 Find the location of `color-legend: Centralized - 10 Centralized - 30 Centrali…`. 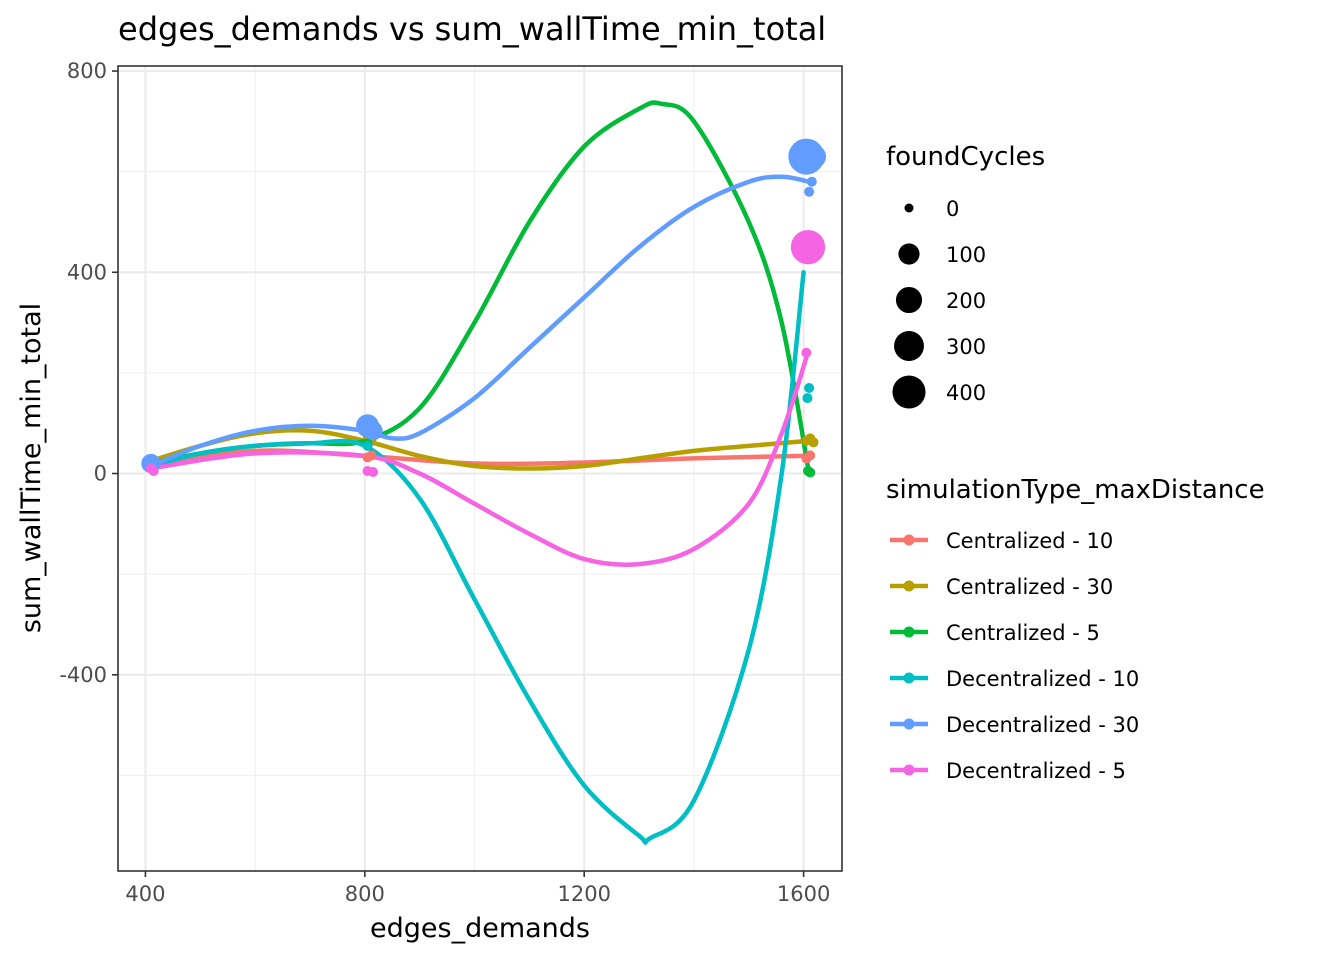

color-legend: Centralized - 10 Centralized - 30 Centrali… is located at coordinates (1014, 656).